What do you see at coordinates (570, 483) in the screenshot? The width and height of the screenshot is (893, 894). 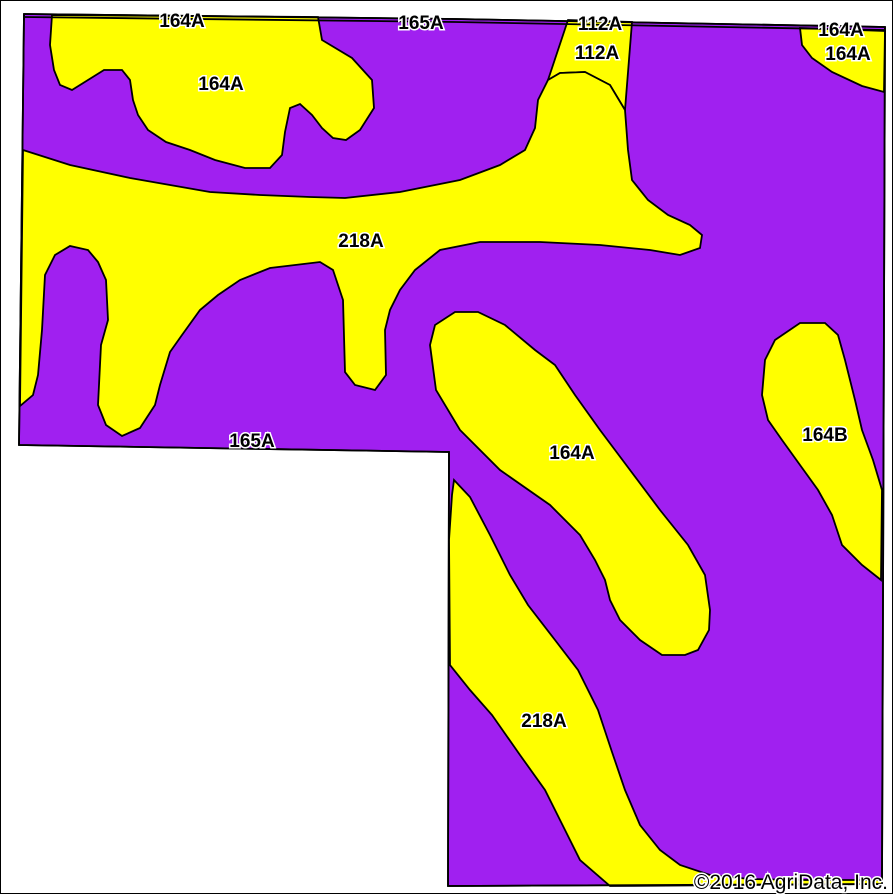 I see `soil-unit-164A-center` at bounding box center [570, 483].